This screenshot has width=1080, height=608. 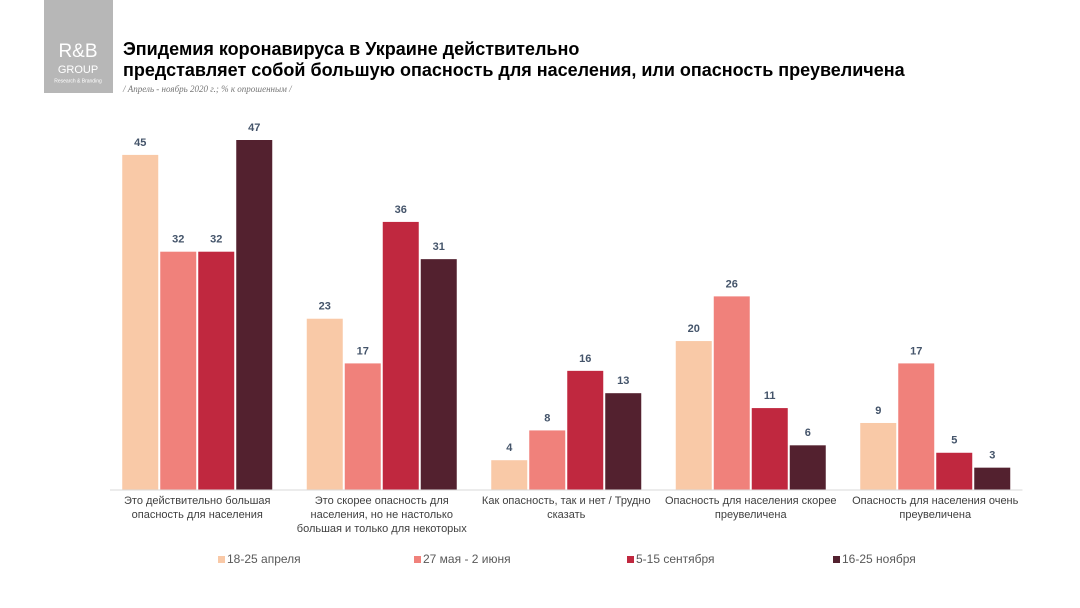 I want to click on logo-group: GROUP, so click(x=78, y=70).